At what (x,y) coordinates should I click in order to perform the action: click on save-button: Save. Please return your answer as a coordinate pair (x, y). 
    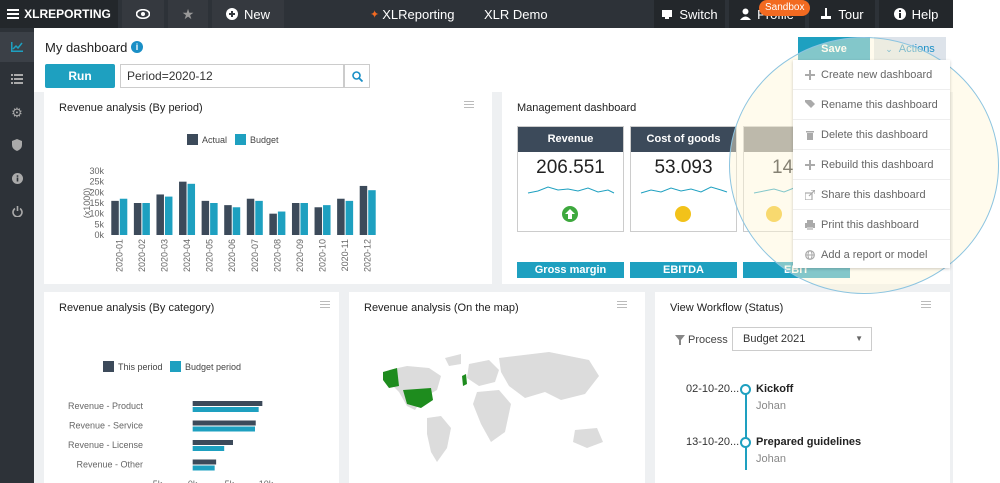
    Looking at the image, I should click on (834, 49).